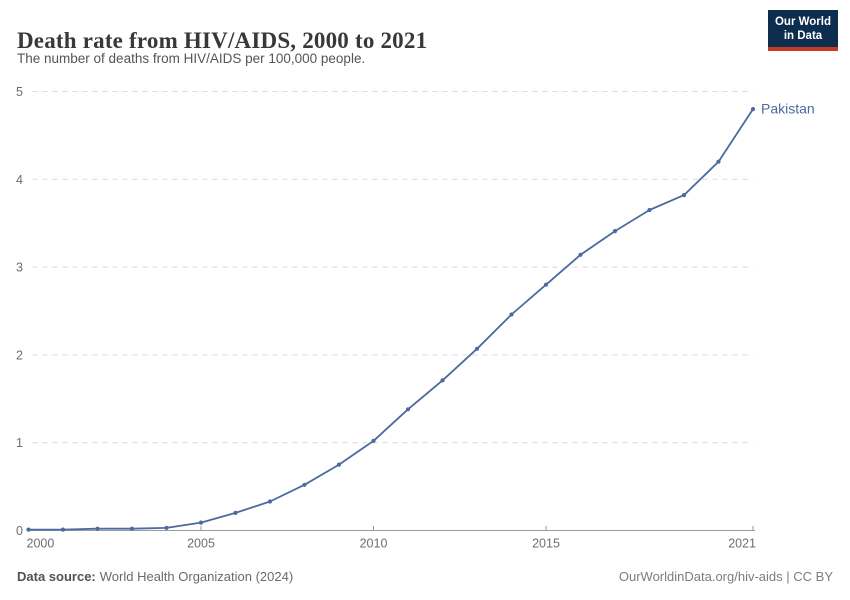 Image resolution: width=850 pixels, height=600 pixels. Describe the element at coordinates (19, 443) in the screenshot. I see `y-tick-label: 1` at that location.